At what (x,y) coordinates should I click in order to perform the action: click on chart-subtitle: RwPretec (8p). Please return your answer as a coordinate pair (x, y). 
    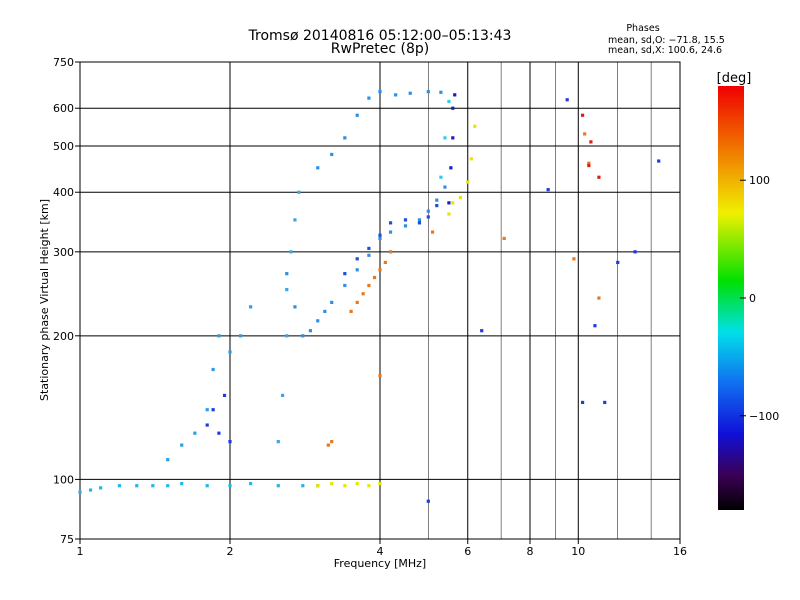
    Looking at the image, I should click on (380, 49).